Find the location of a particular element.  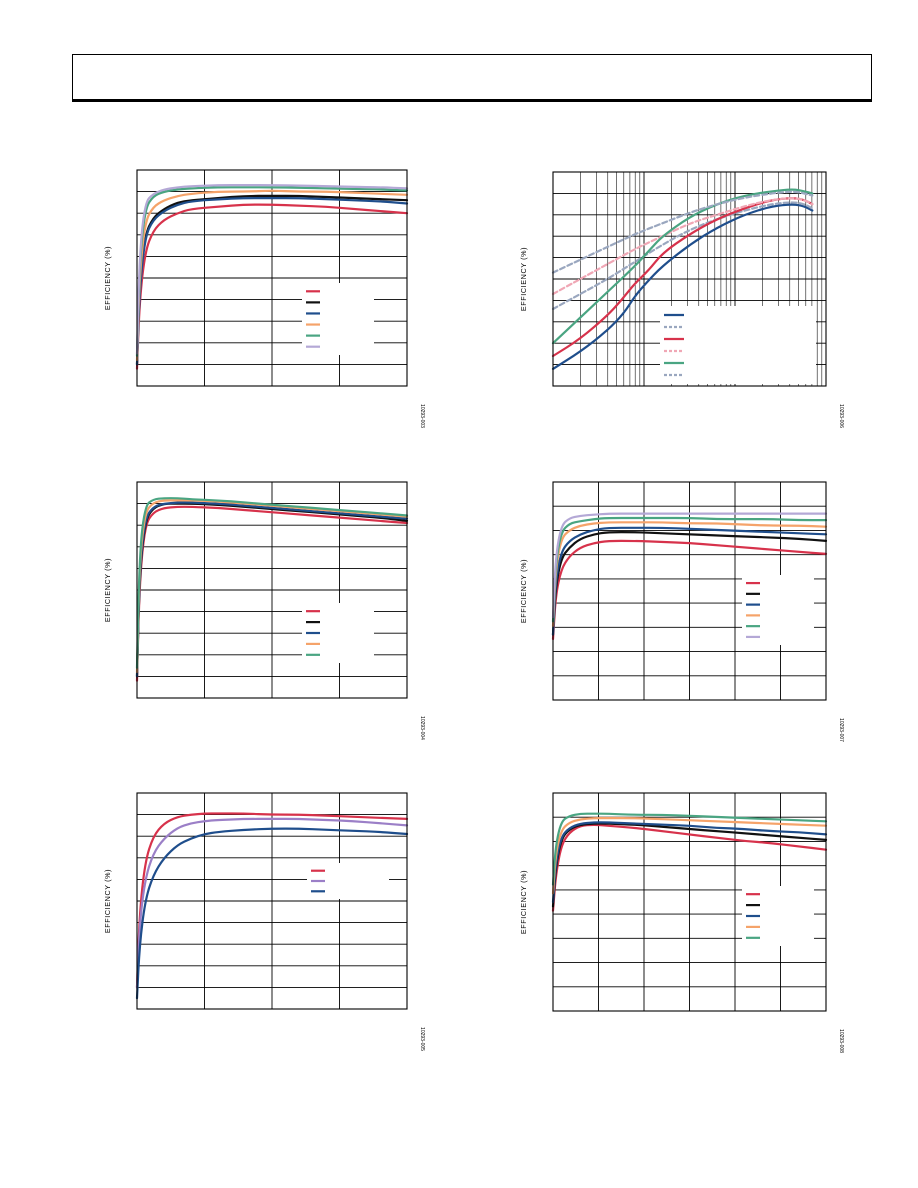

chart-bottom-right: EFFICIENCY (%) 10293-008 is located at coordinates (681, 922).